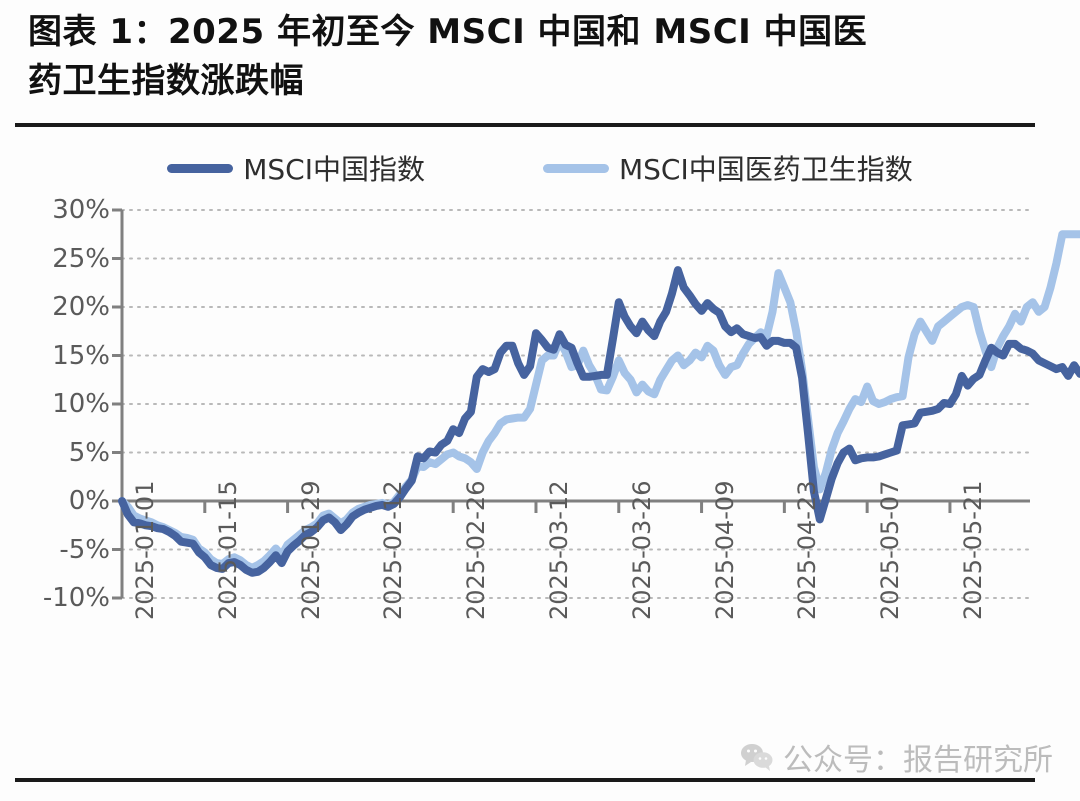  Describe the element at coordinates (81, 258) in the screenshot. I see `y-tick-label: 25%` at that location.